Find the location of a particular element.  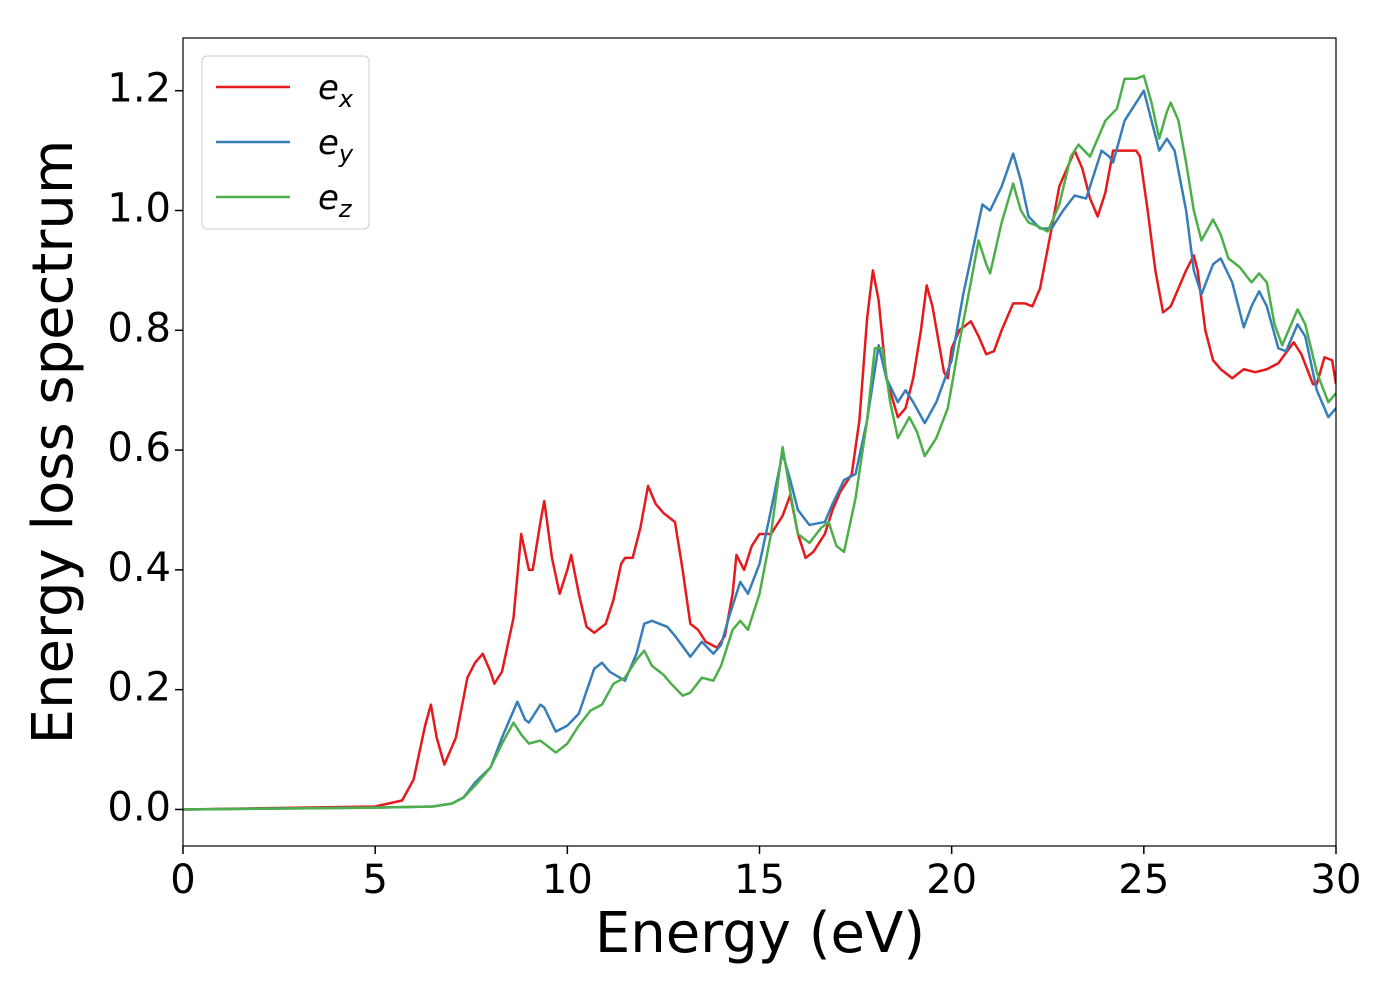

x-tick-label: 15 is located at coordinates (759, 880).